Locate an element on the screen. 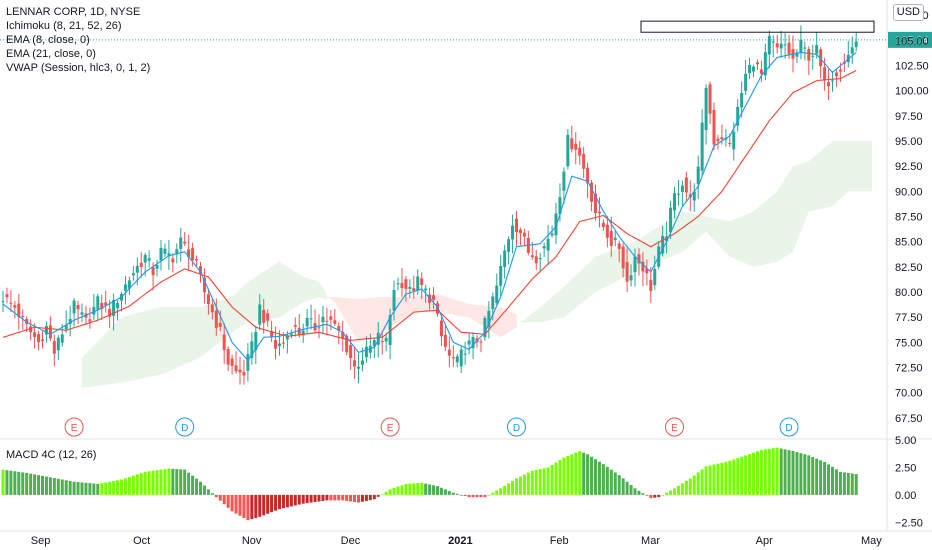  ema8-legend: EMA (8, close, 0) is located at coordinates (48, 40).